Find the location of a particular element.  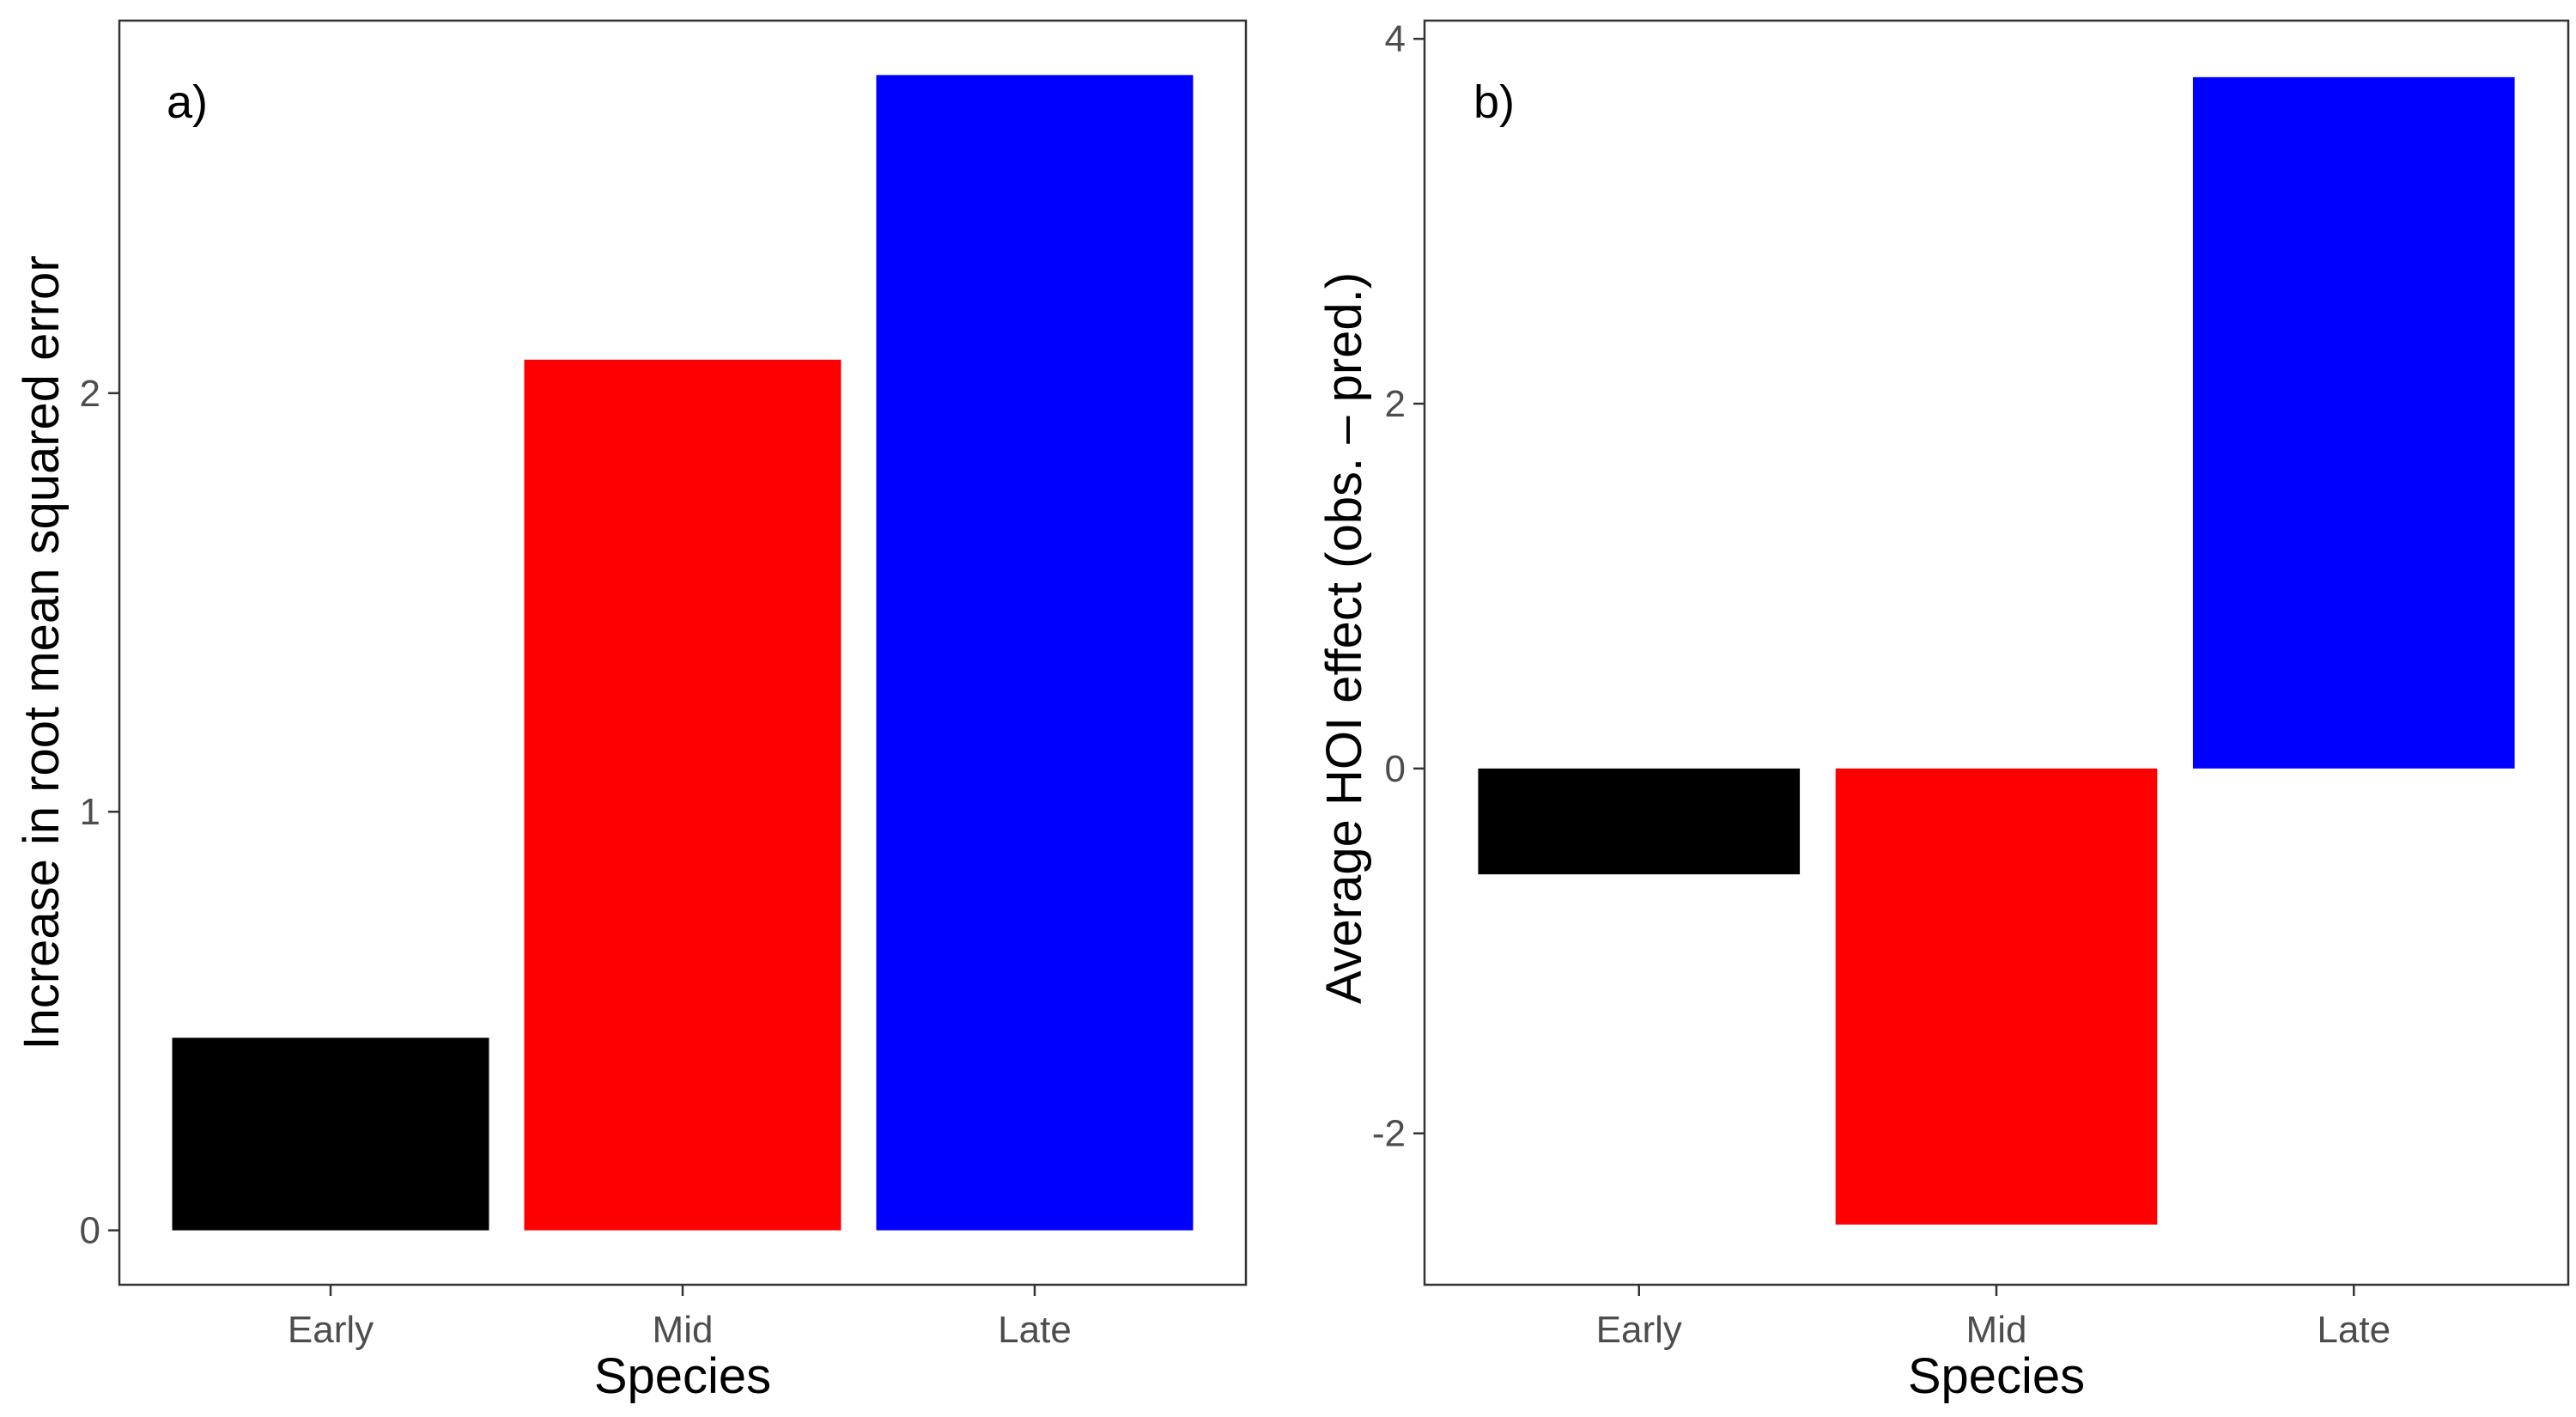

panel-a-x-tick-label-early: Early is located at coordinates (331, 1330).